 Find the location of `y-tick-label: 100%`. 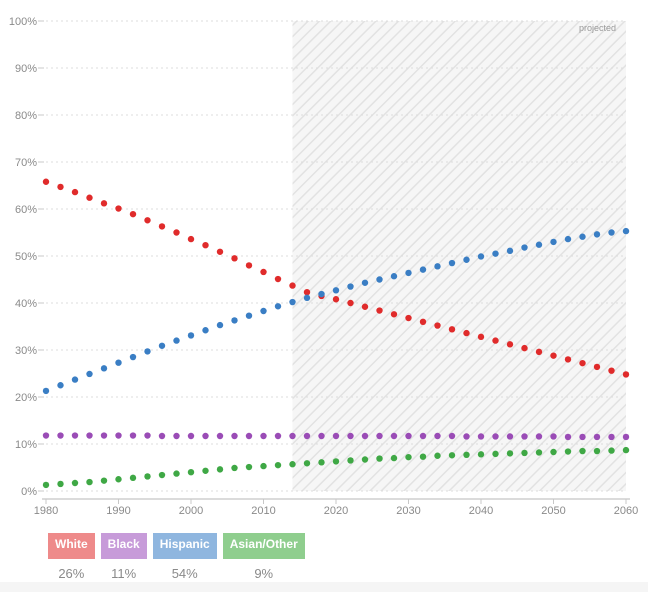

y-tick-label: 100% is located at coordinates (23, 22).